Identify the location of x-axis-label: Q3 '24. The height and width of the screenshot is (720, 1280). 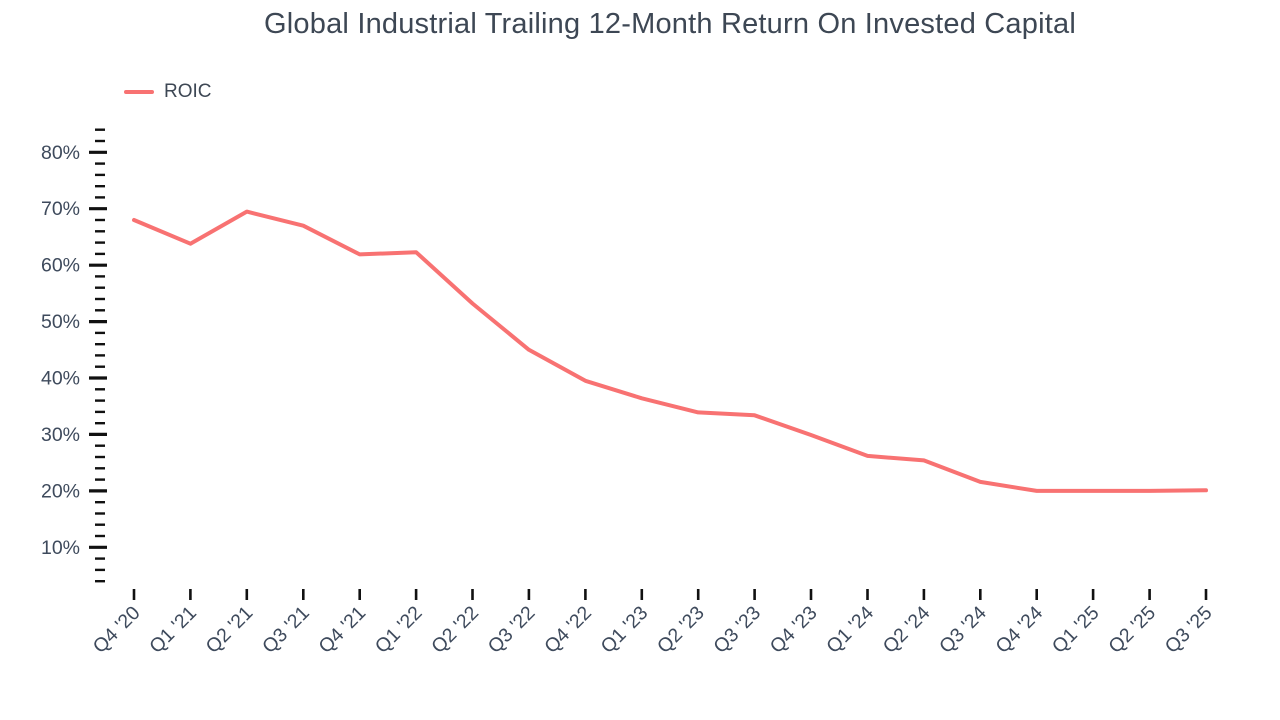
(963, 630).